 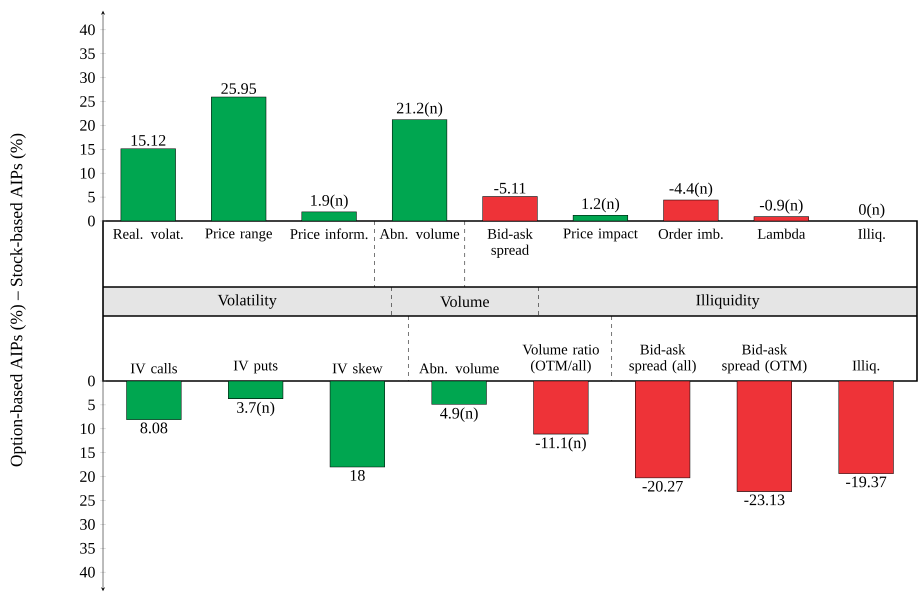 What do you see at coordinates (601, 205) in the screenshot?
I see `data-label: 1.2(n)` at bounding box center [601, 205].